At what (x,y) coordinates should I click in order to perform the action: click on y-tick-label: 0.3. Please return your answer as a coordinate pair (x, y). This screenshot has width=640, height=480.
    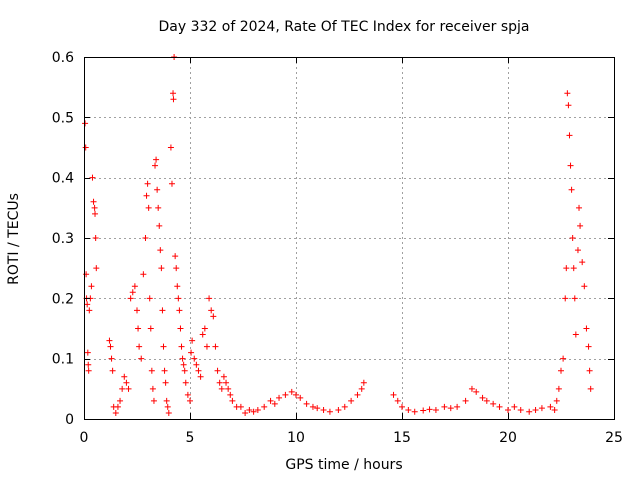
    Looking at the image, I should click on (63, 239).